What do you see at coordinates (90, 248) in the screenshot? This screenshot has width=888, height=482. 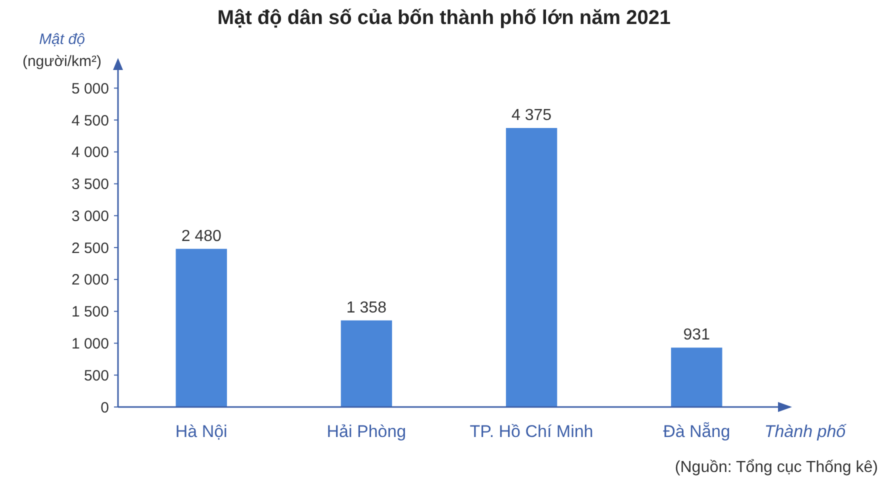 I see `y-tick-label: 2 500` at bounding box center [90, 248].